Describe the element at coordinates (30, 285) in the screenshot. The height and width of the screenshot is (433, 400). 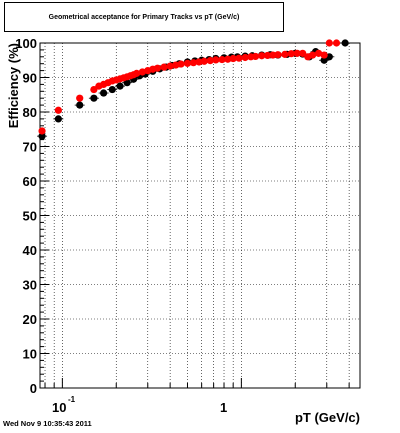
I see `y-tick-label: 30` at that location.